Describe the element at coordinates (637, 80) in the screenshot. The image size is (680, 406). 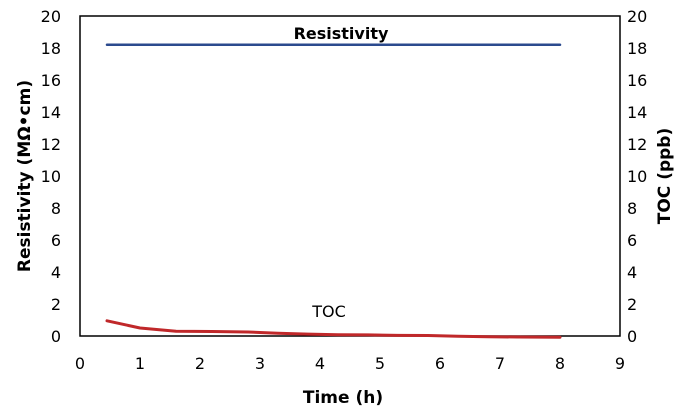
I see `right-y-tick-label: 16` at that location.